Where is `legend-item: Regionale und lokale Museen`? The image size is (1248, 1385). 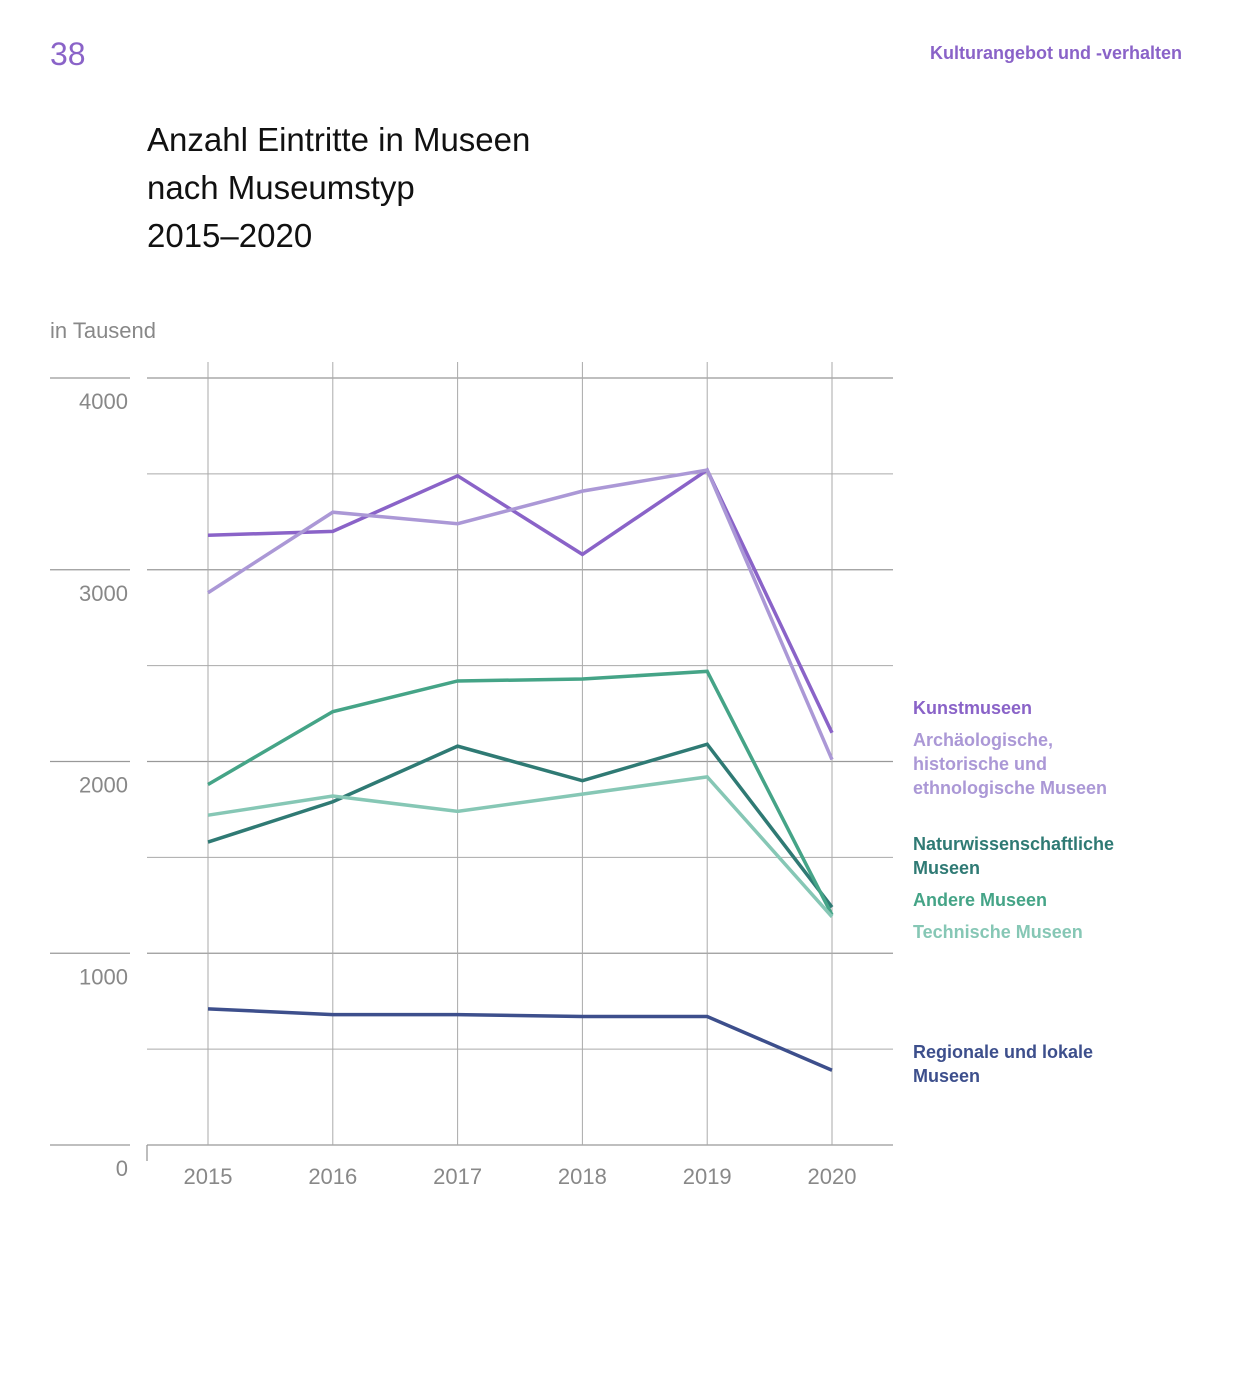
legend-item: Regionale und lokale Museen is located at coordinates (1003, 1064).